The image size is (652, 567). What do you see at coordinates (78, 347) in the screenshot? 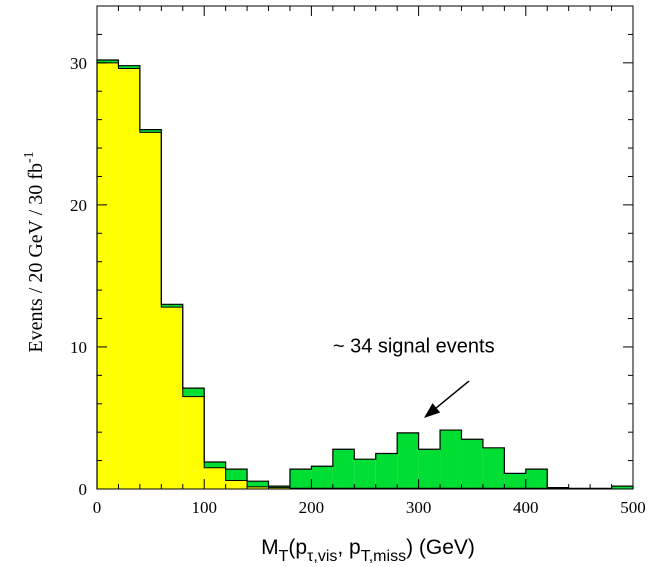
I see `y-tick-label: 10` at bounding box center [78, 347].